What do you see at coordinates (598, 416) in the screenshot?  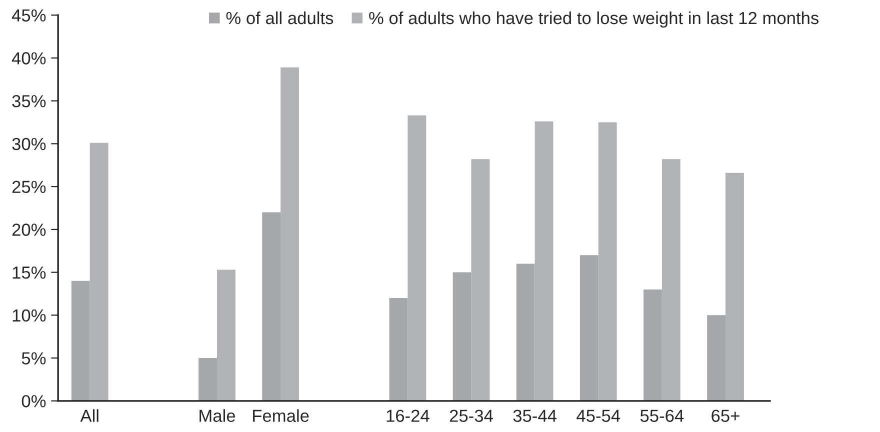 I see `x-tick-label: 45-54` at bounding box center [598, 416].